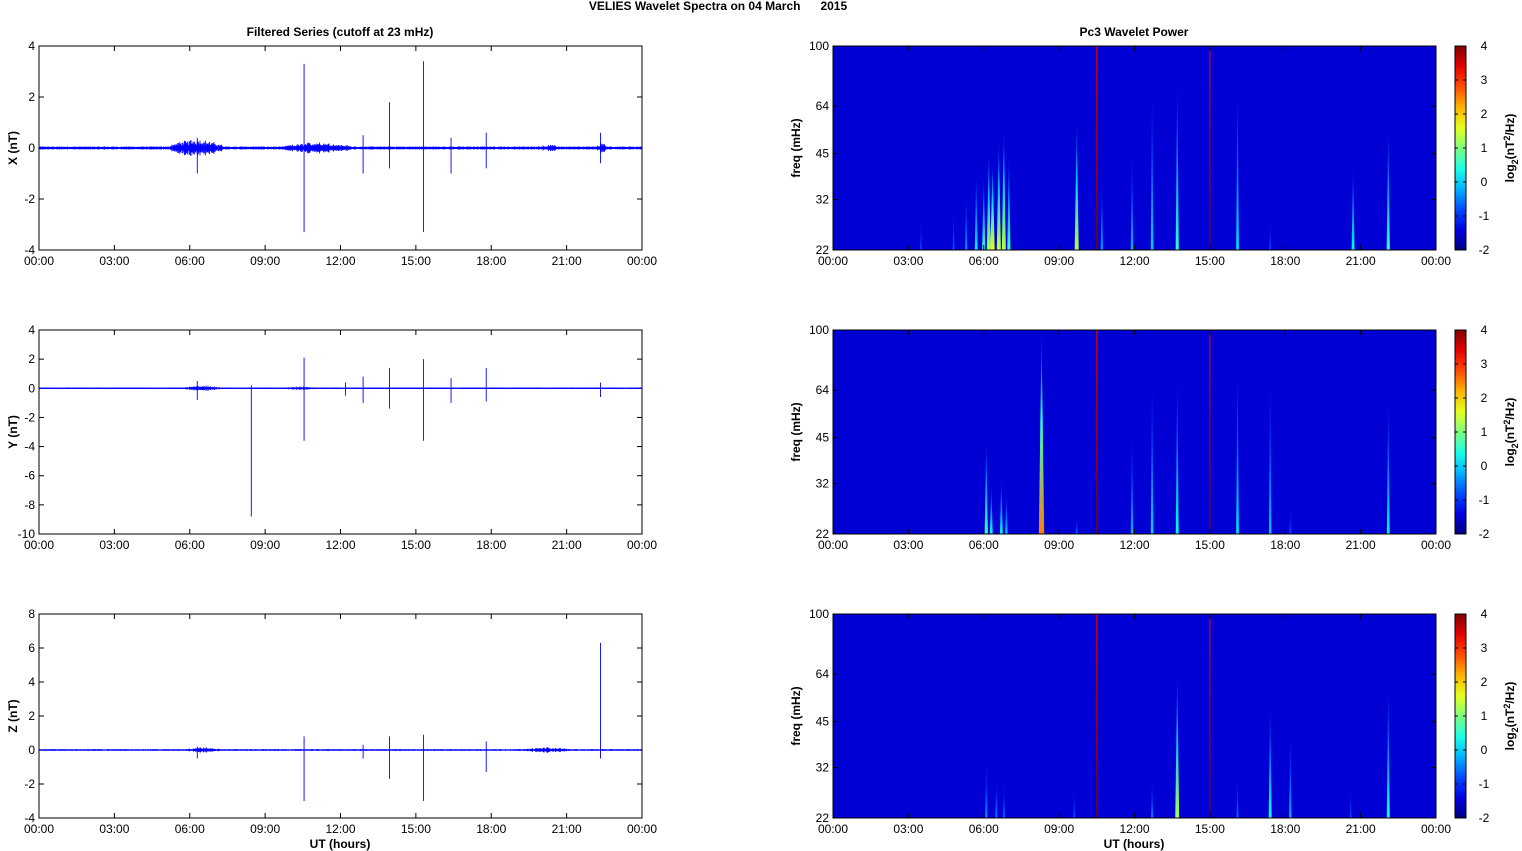  Describe the element at coordinates (13, 432) in the screenshot. I see `y-axis-label: Y (nT)` at that location.